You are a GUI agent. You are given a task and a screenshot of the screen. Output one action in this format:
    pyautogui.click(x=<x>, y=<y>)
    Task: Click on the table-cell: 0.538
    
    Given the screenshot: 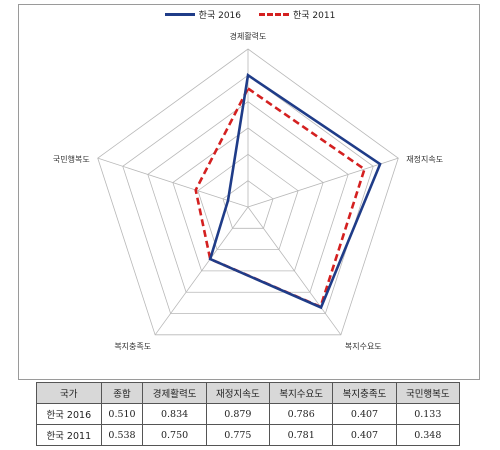 What is the action you would take?
    pyautogui.click(x=122, y=435)
    